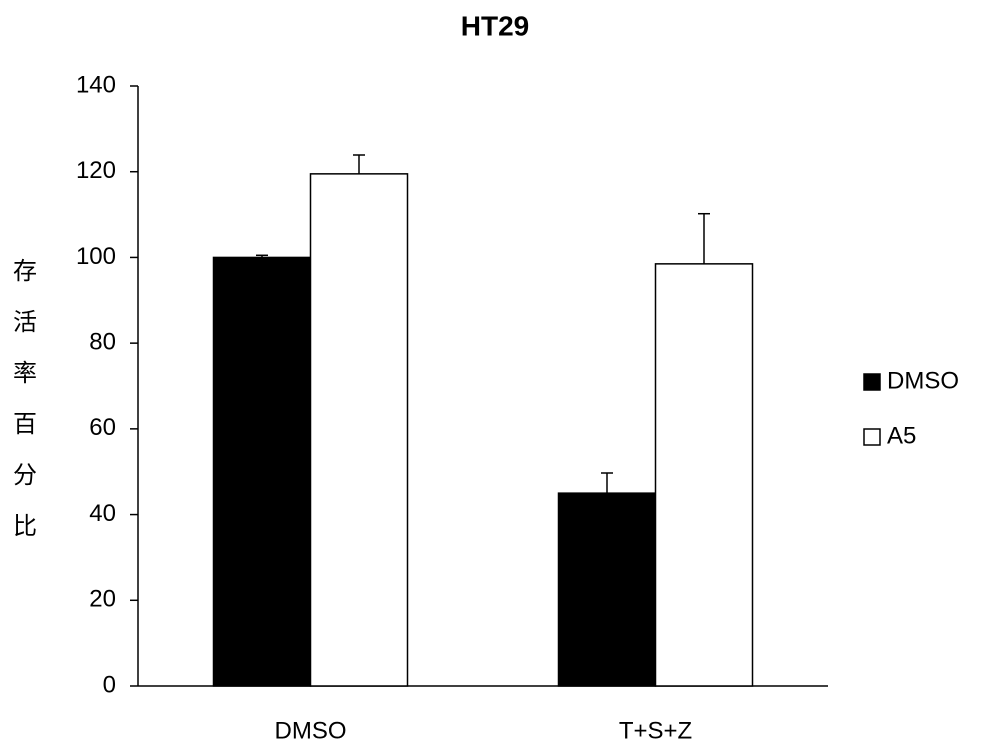 The width and height of the screenshot is (1000, 752). Describe the element at coordinates (923, 380) in the screenshot. I see `legend-label: DMSO` at that location.